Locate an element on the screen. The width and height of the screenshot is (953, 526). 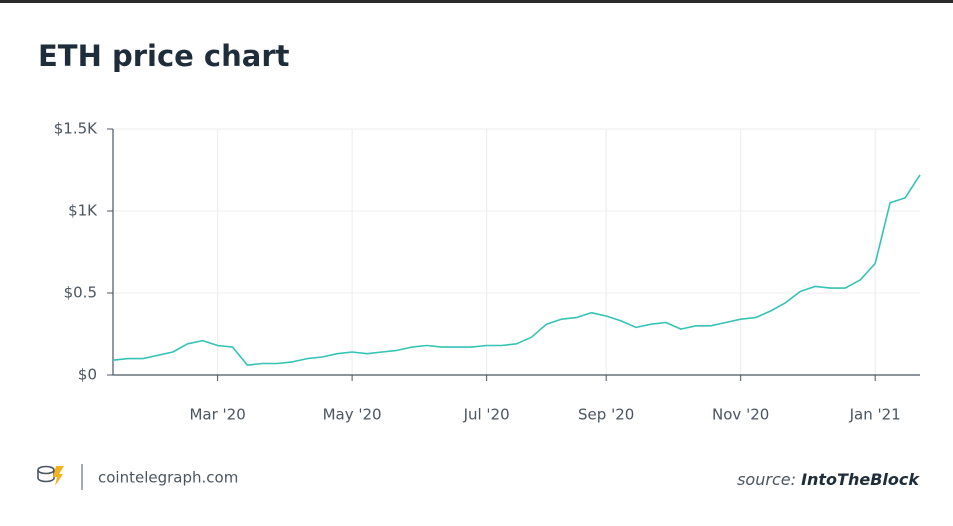
y-tick-label: $1.5K is located at coordinates (76, 129).